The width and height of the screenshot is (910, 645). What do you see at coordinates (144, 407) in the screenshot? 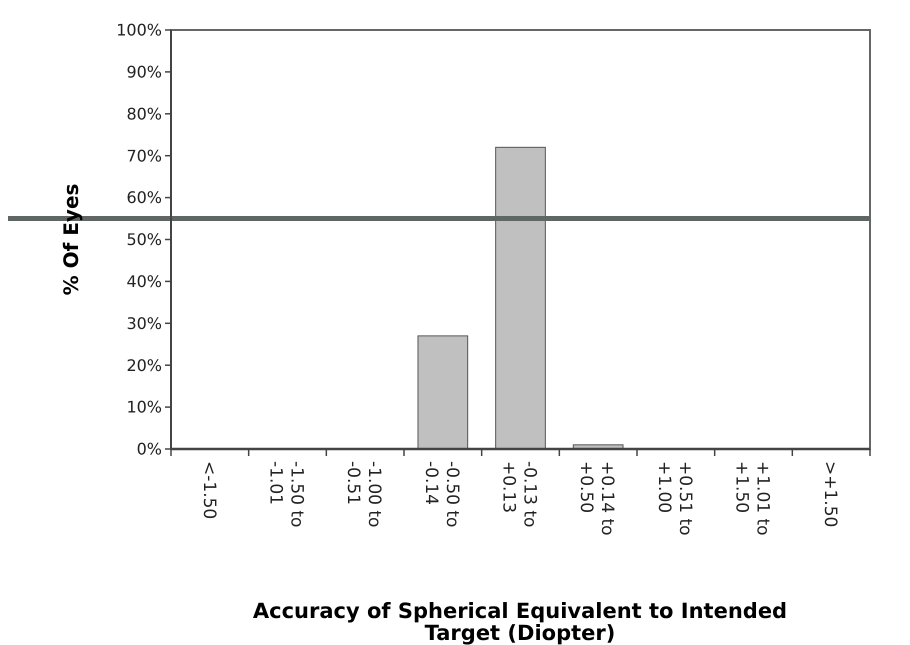
I see `y-tick-label: 10%` at bounding box center [144, 407].